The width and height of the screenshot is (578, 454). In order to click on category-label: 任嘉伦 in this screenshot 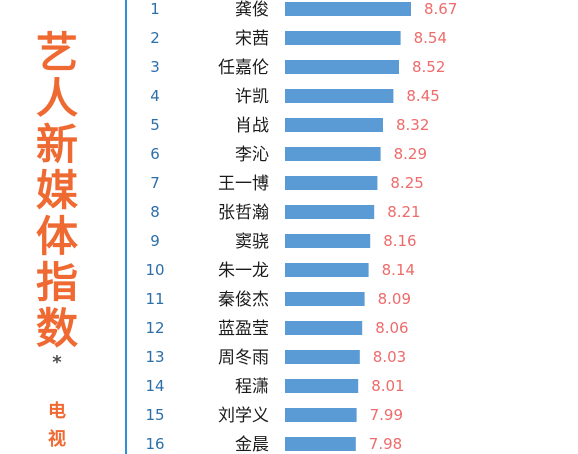, I will do `click(243, 68)`.